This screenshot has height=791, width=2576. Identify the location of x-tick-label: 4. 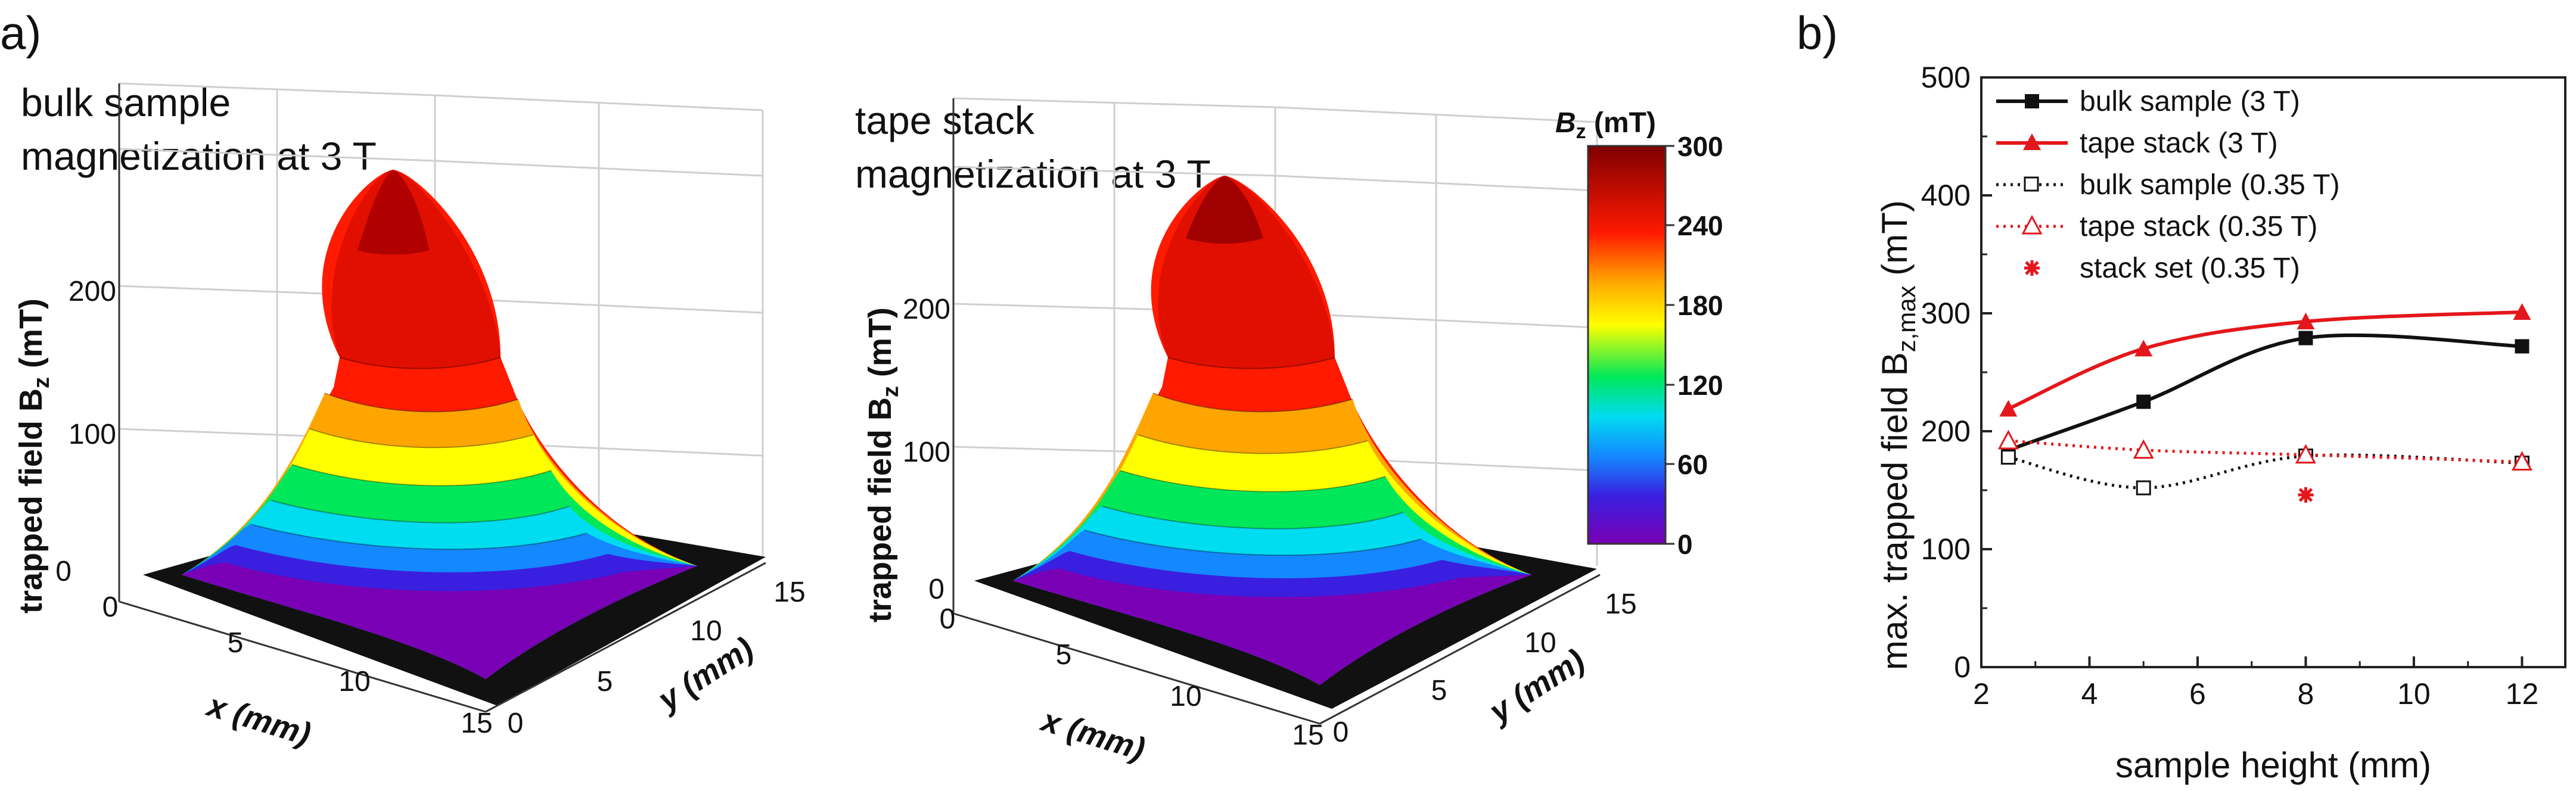
(2089, 694).